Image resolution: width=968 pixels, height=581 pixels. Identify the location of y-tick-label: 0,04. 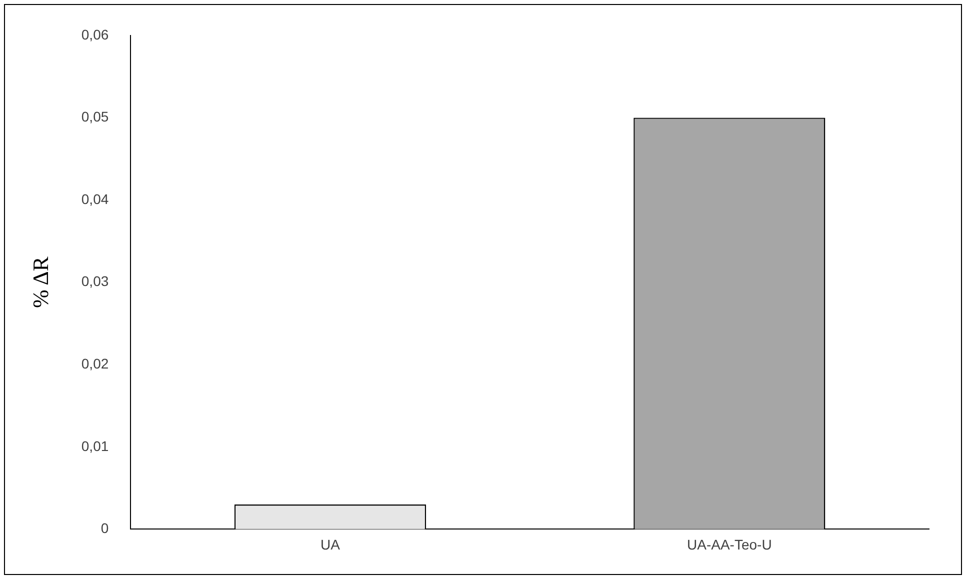
(95, 198).